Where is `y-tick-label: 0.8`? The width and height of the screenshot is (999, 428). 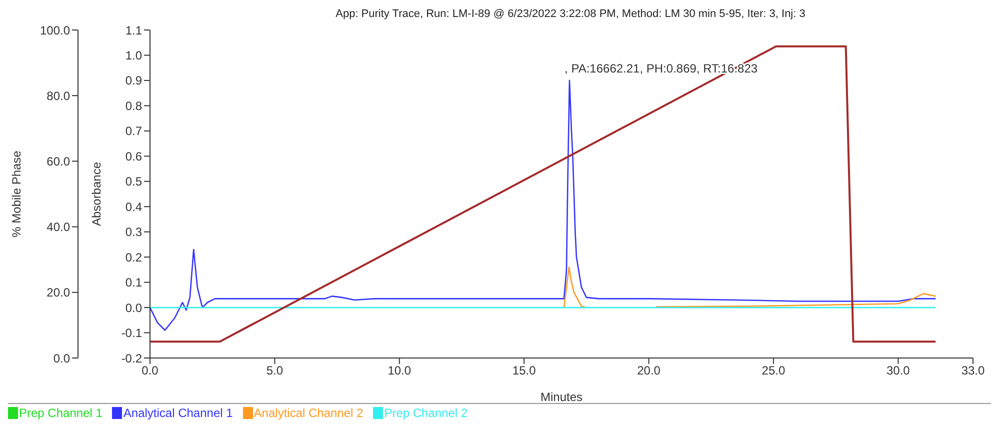
y-tick-label: 0.8 is located at coordinates (133, 105).